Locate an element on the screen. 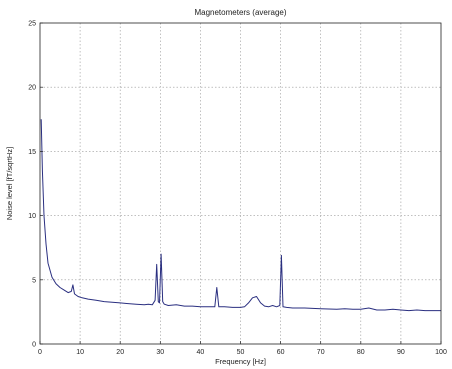 The width and height of the screenshot is (452, 369). x-tick-label: 60 is located at coordinates (281, 352).